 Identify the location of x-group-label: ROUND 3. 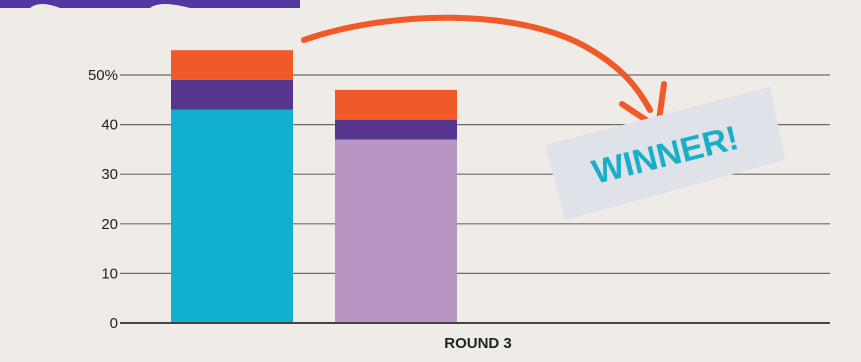
(478, 343).